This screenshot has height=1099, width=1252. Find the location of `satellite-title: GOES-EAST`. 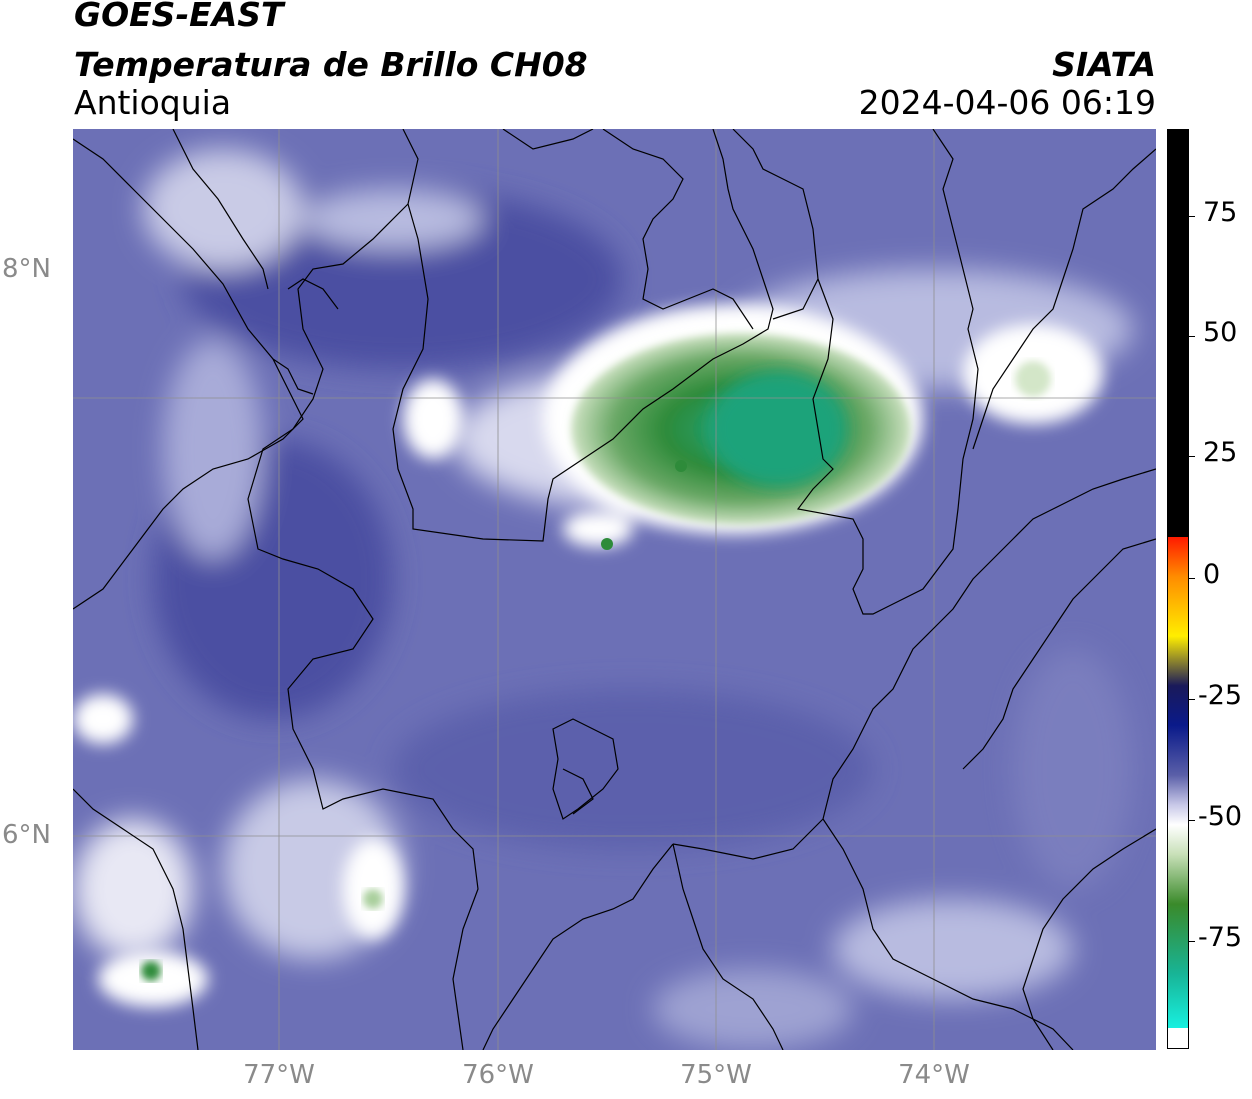

satellite-title: GOES-EAST is located at coordinates (179, 17).